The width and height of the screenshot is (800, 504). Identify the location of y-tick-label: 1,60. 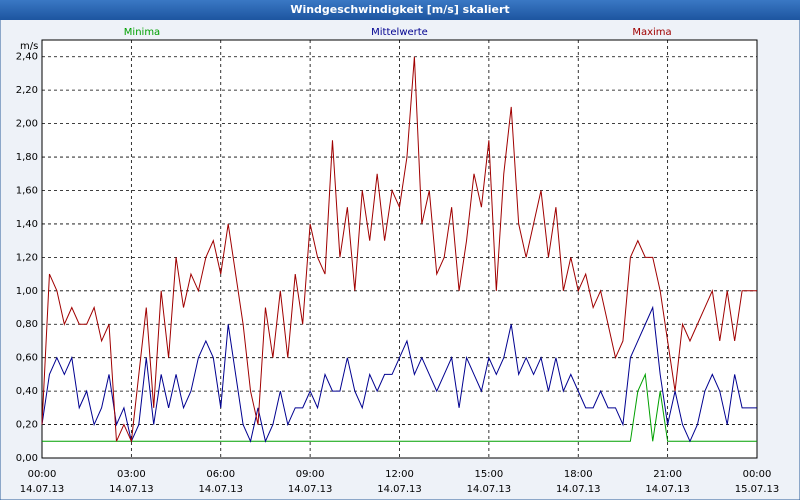
(27, 190).